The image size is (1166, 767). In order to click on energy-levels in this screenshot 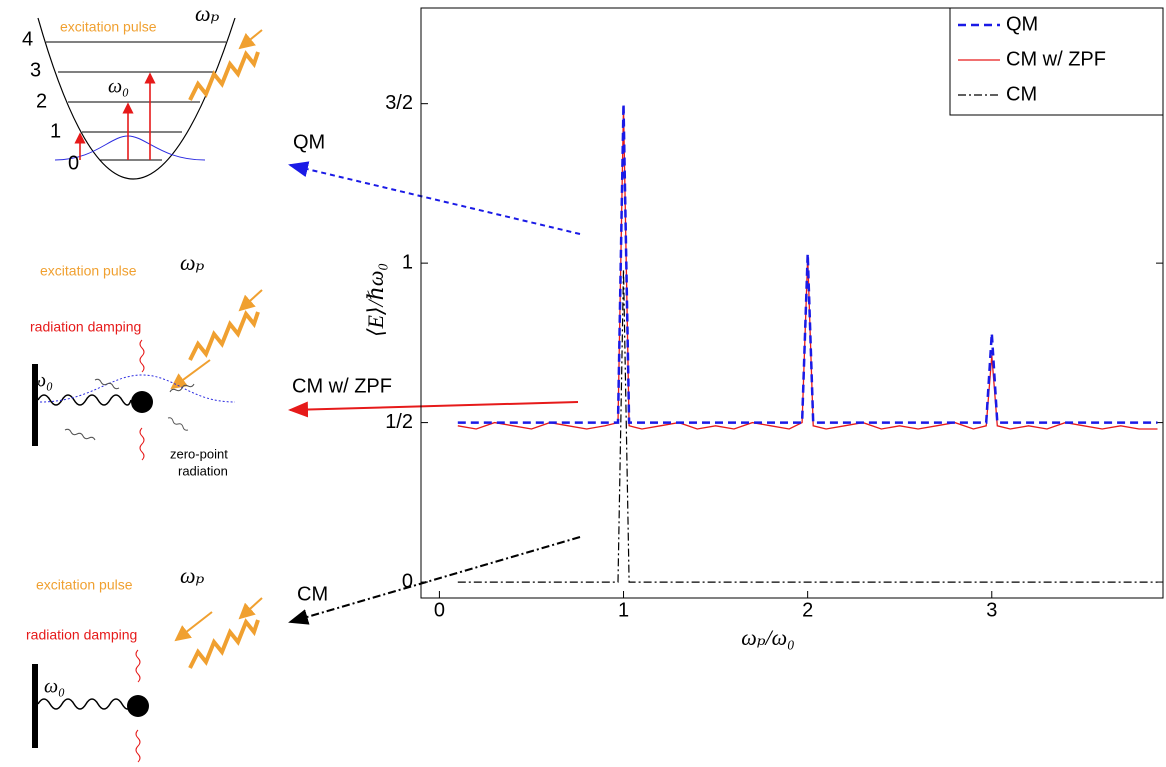, I will do `click(136, 101)`.